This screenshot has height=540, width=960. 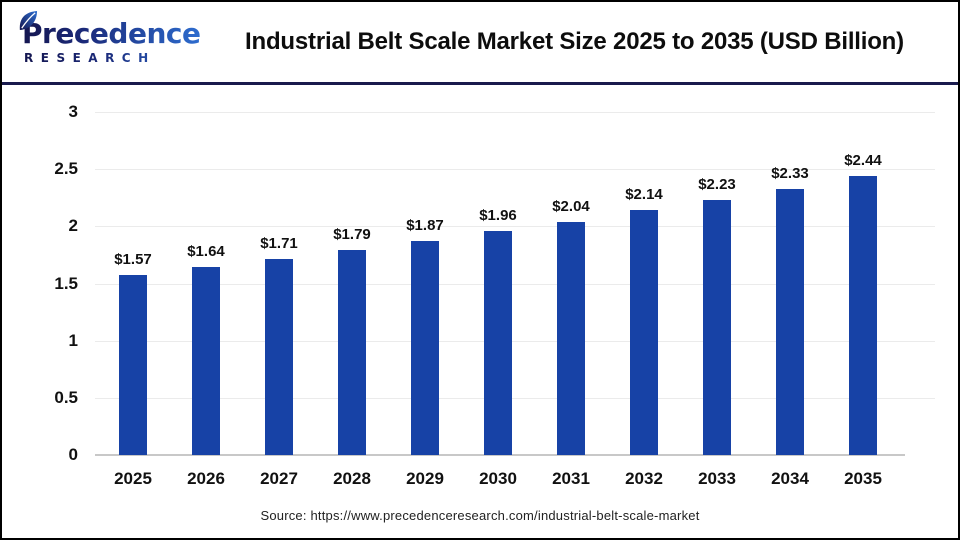 What do you see at coordinates (790, 478) in the screenshot?
I see `x-axis-tick-label: 2034` at bounding box center [790, 478].